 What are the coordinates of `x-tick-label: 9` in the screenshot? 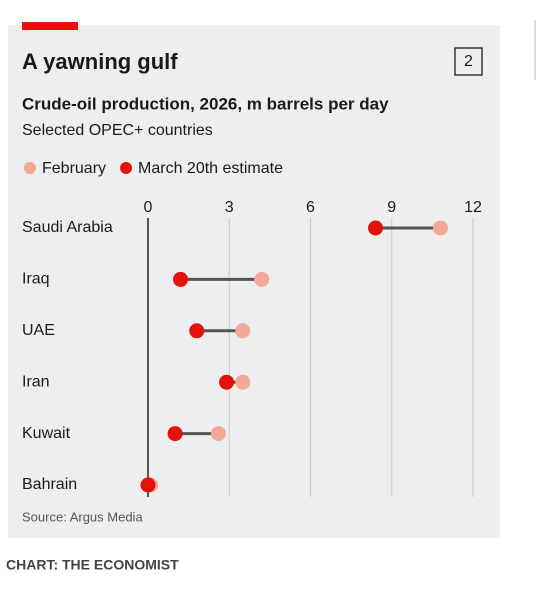 It's located at (391, 207).